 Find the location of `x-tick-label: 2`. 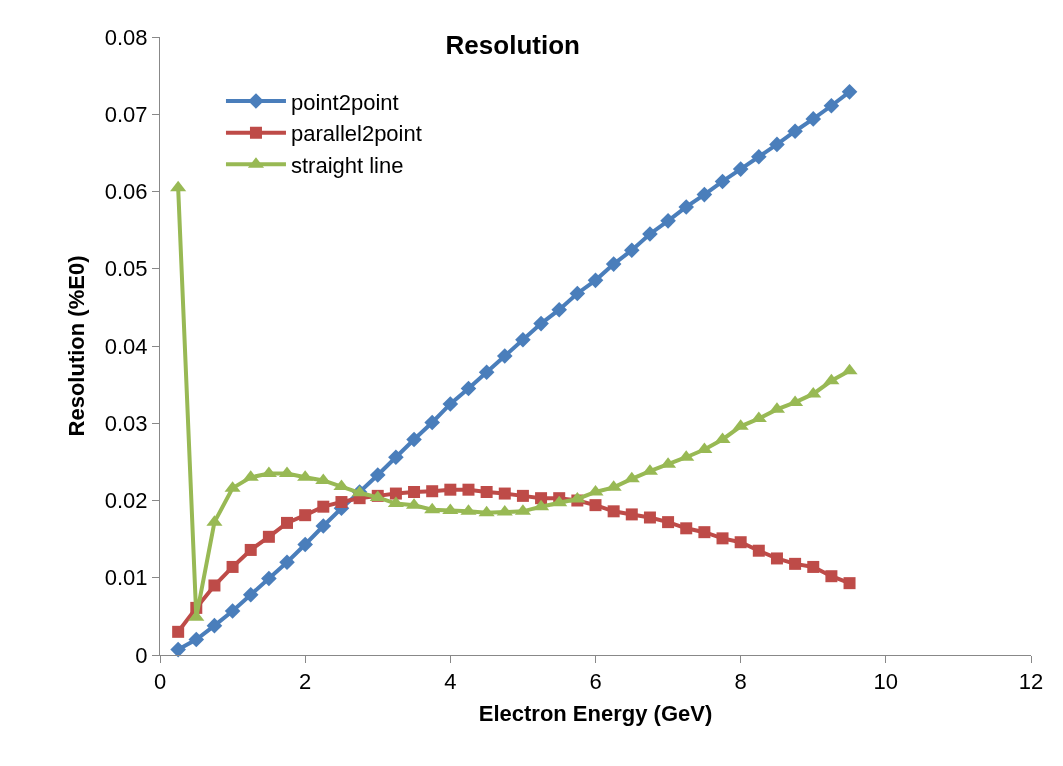

x-tick-label: 2 is located at coordinates (305, 682).